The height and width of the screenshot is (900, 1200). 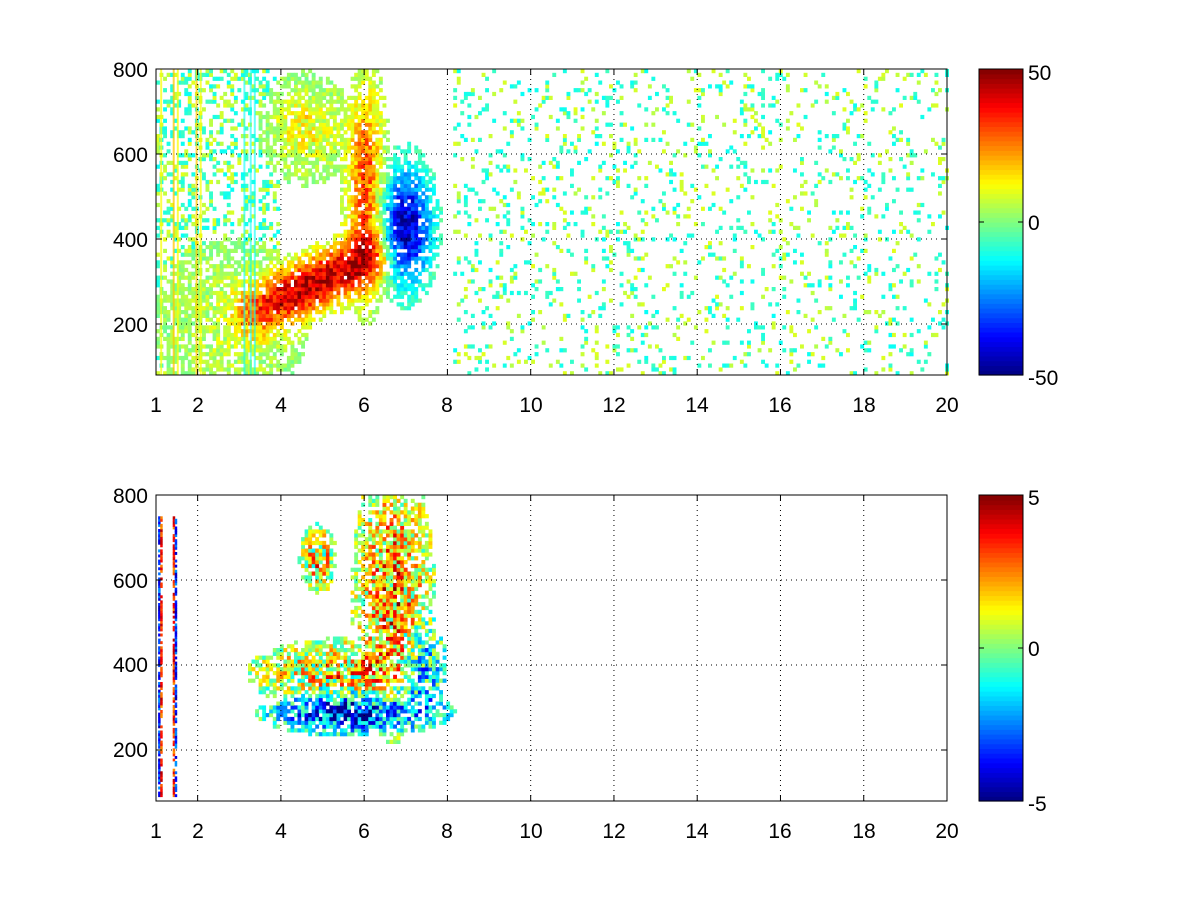 I want to click on colorbar-step, so click(x=1001, y=354).